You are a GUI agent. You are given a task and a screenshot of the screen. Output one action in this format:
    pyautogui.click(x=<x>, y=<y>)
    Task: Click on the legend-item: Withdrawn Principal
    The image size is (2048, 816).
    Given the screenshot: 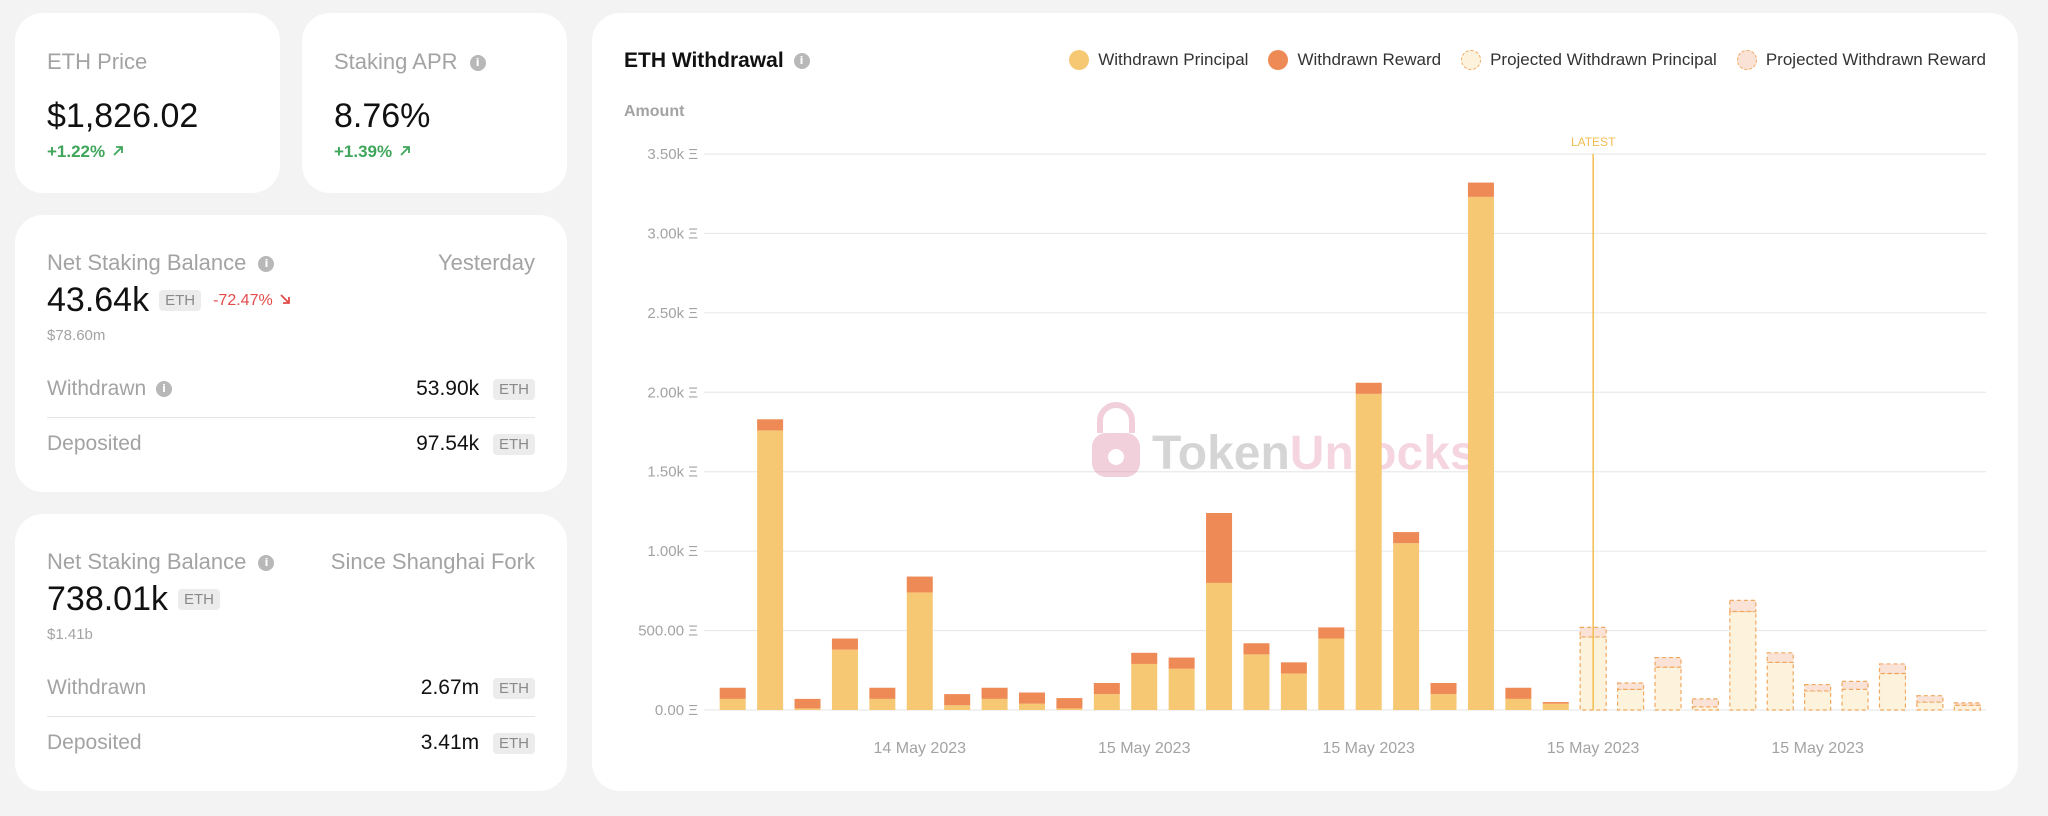 What is the action you would take?
    pyautogui.click(x=1158, y=60)
    